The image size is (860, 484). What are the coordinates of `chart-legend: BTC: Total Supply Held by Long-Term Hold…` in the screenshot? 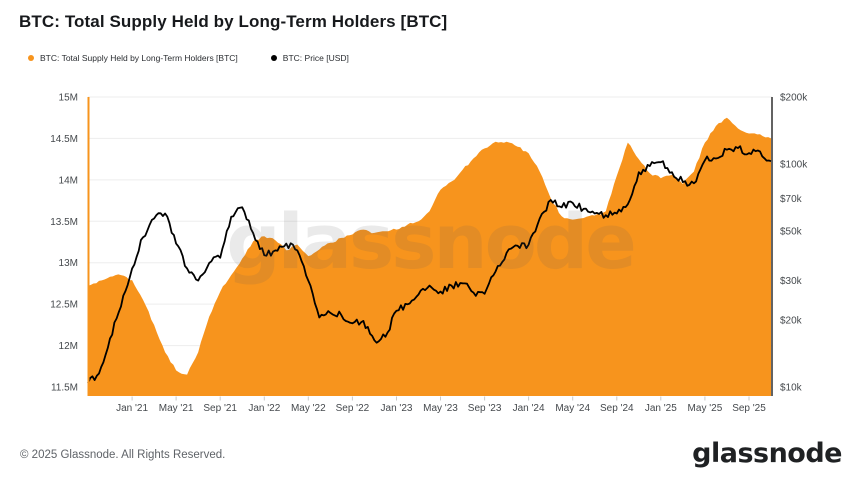 It's located at (188, 58).